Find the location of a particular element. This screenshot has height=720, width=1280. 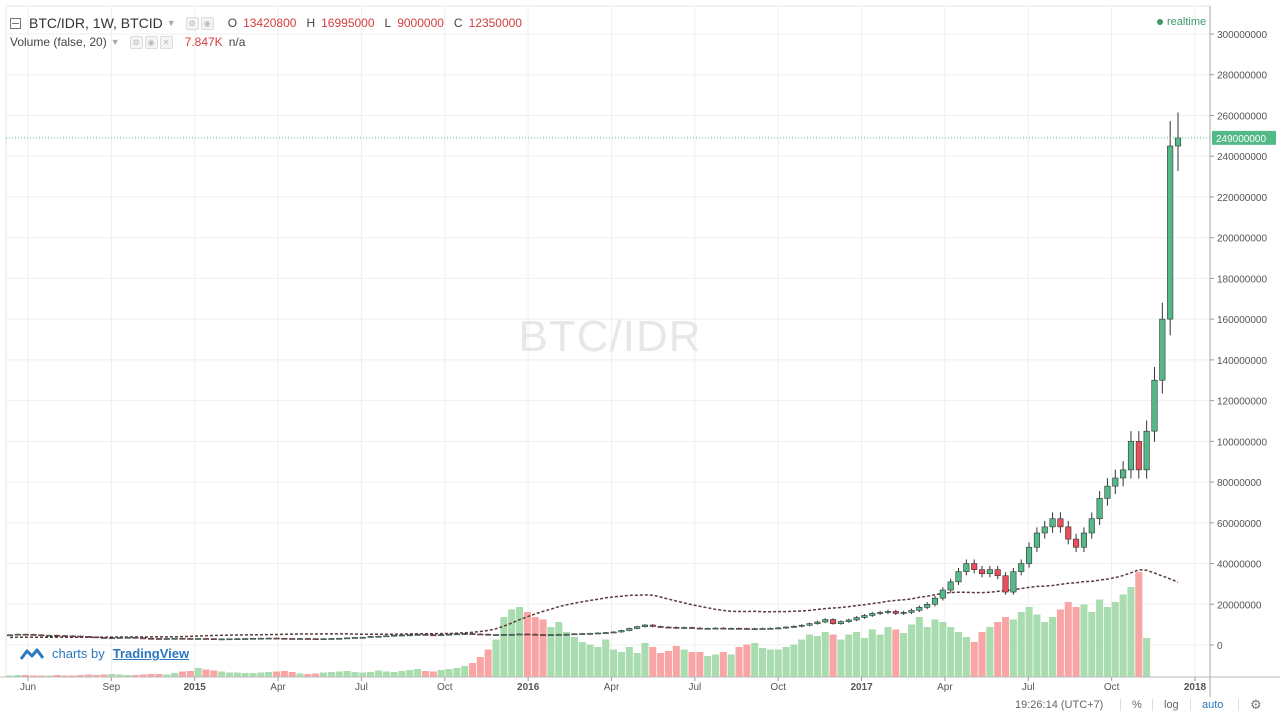

volume-ma-line is located at coordinates (594, 604).